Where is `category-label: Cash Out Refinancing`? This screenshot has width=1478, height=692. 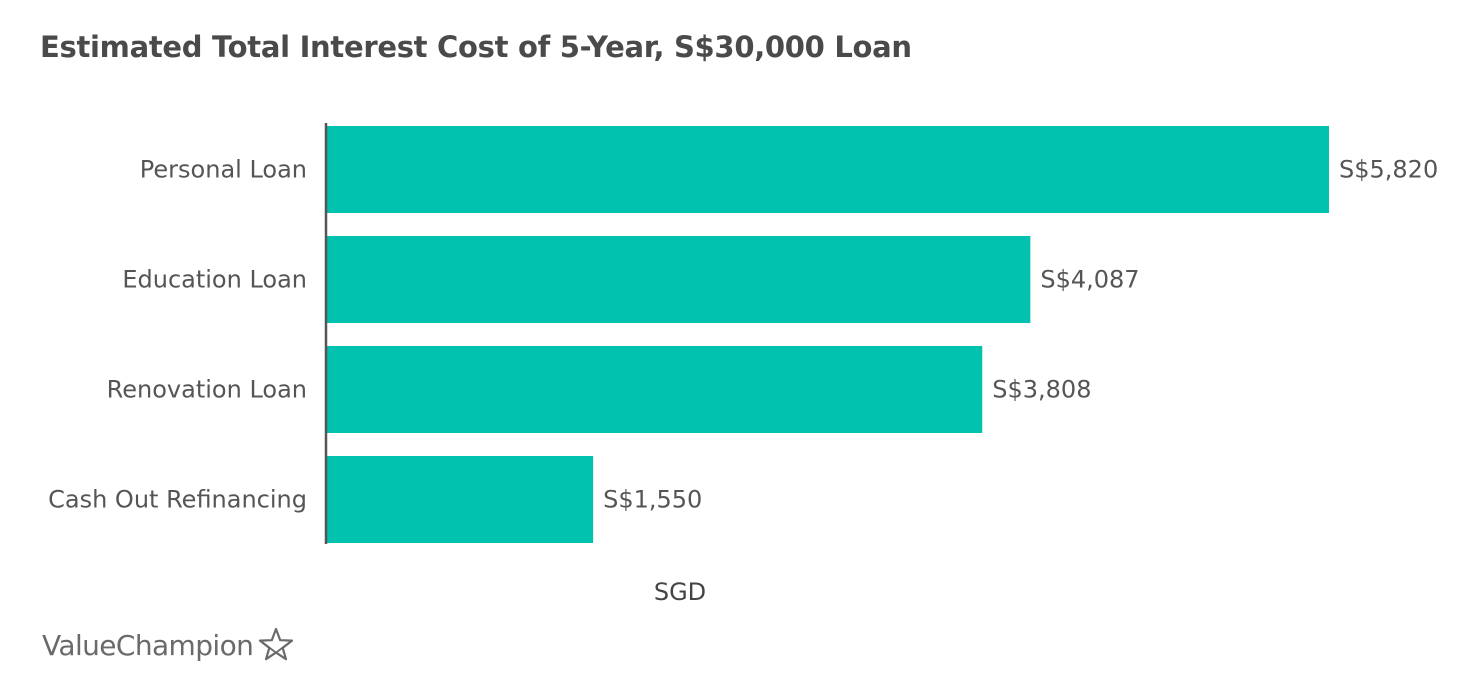 category-label: Cash Out Refinancing is located at coordinates (177, 500).